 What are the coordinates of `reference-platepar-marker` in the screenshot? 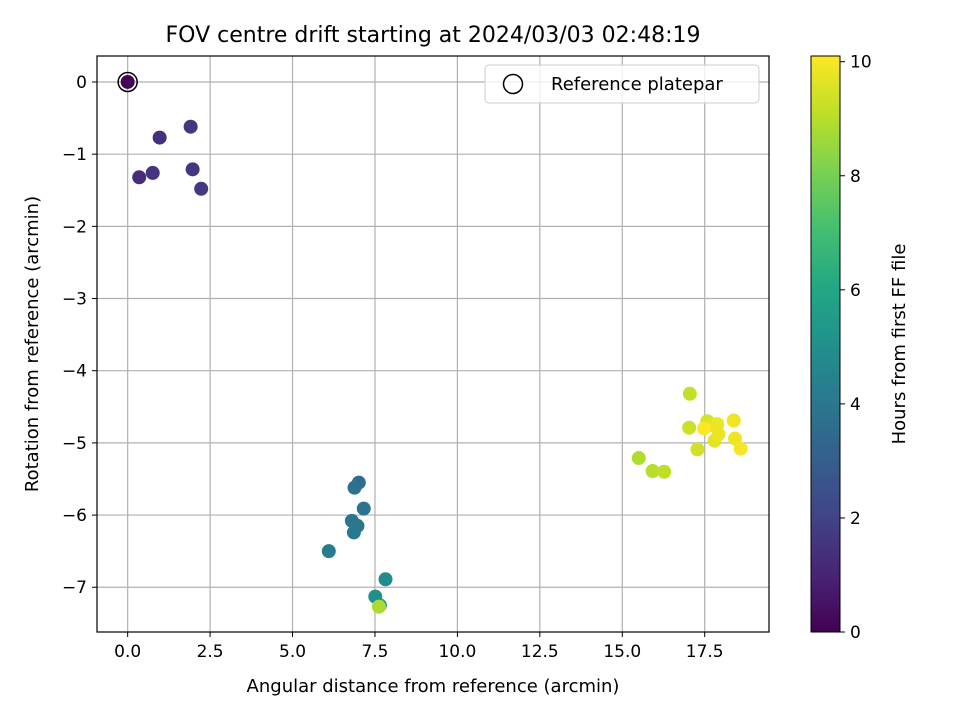 It's located at (127, 82).